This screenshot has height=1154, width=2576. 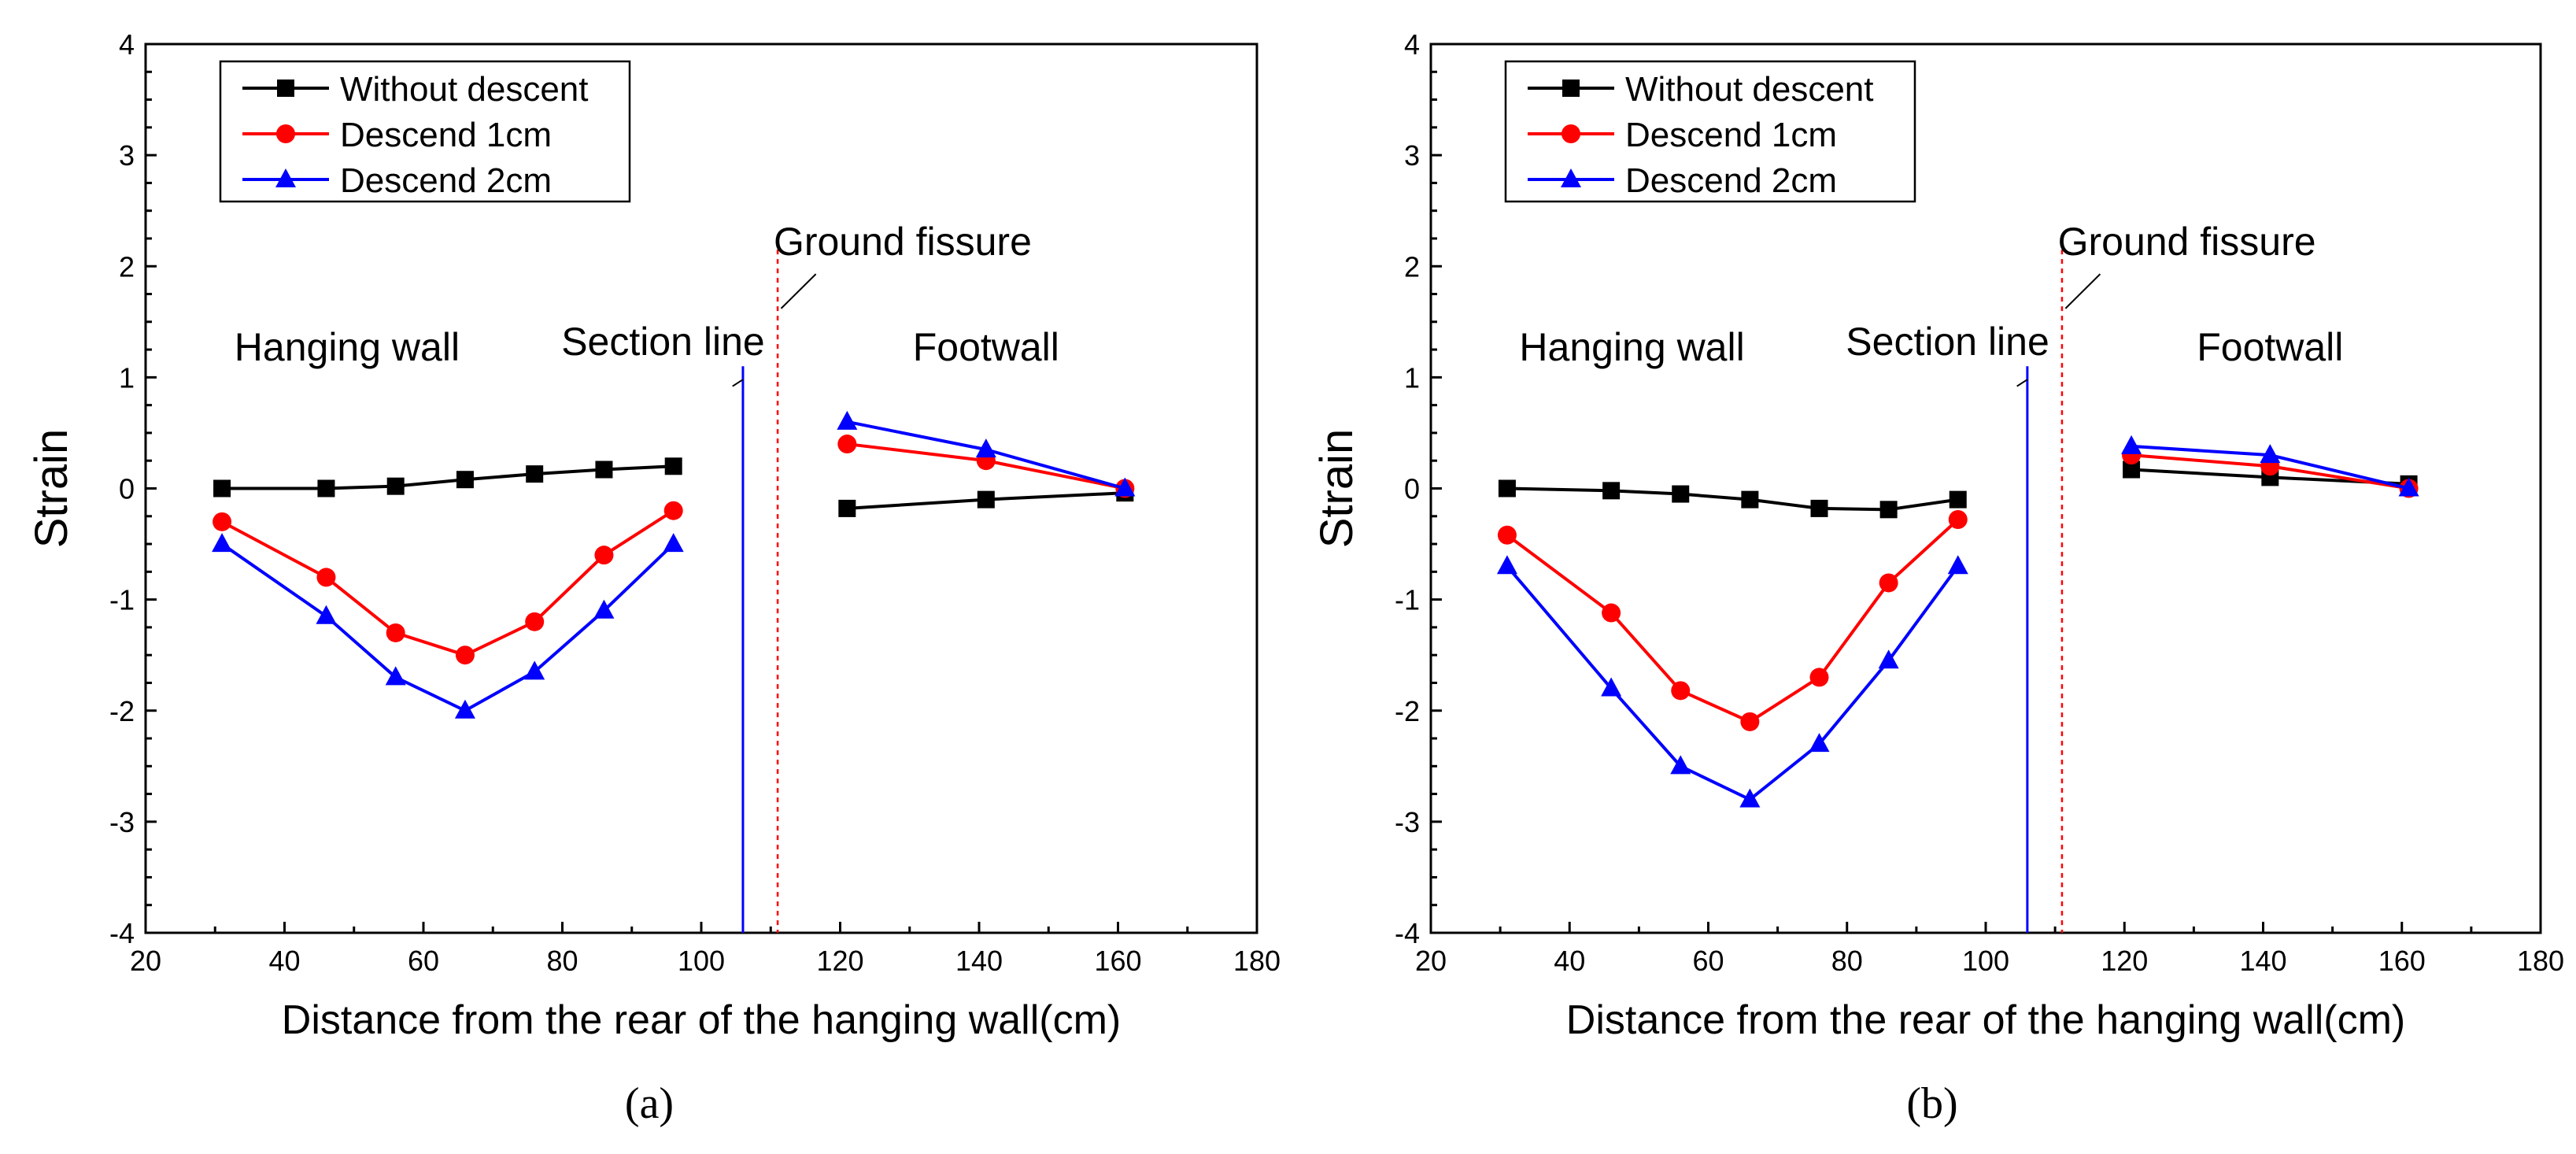 I want to click on y-tick-label: 1, so click(x=127, y=377).